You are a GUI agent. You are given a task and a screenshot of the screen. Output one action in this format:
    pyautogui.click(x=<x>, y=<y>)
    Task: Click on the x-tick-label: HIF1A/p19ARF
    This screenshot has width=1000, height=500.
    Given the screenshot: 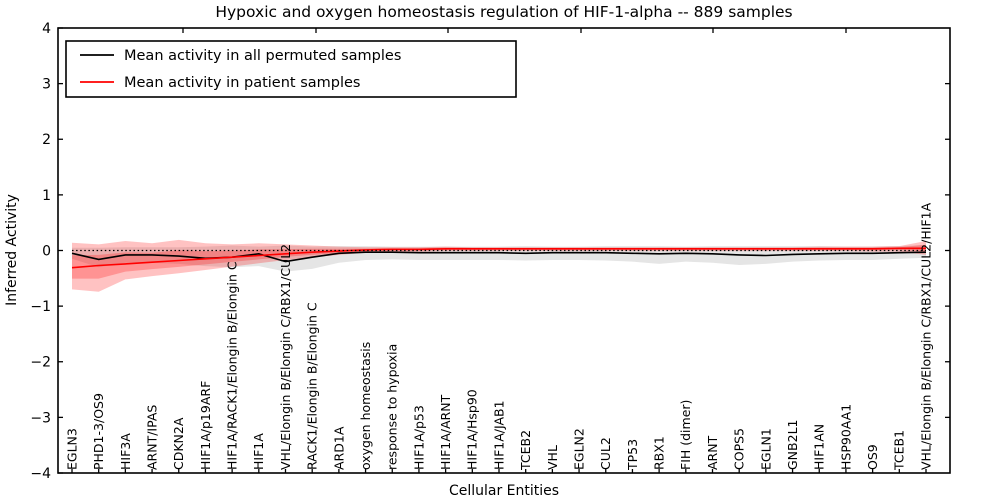 What is the action you would take?
    pyautogui.click(x=205, y=425)
    